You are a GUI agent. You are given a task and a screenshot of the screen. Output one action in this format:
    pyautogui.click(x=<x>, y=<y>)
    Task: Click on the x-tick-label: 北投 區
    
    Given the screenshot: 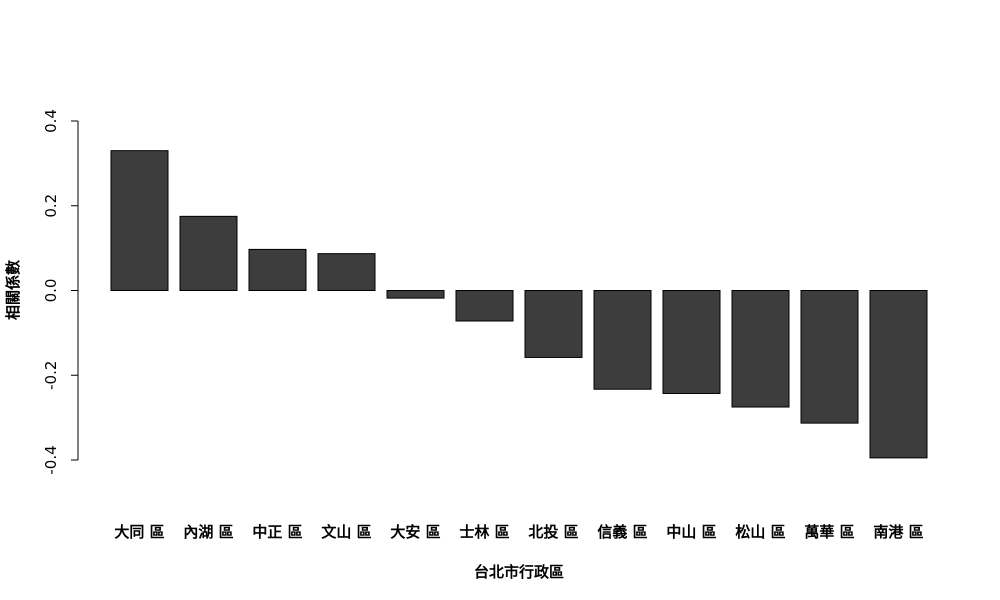 What is the action you would take?
    pyautogui.click(x=553, y=532)
    